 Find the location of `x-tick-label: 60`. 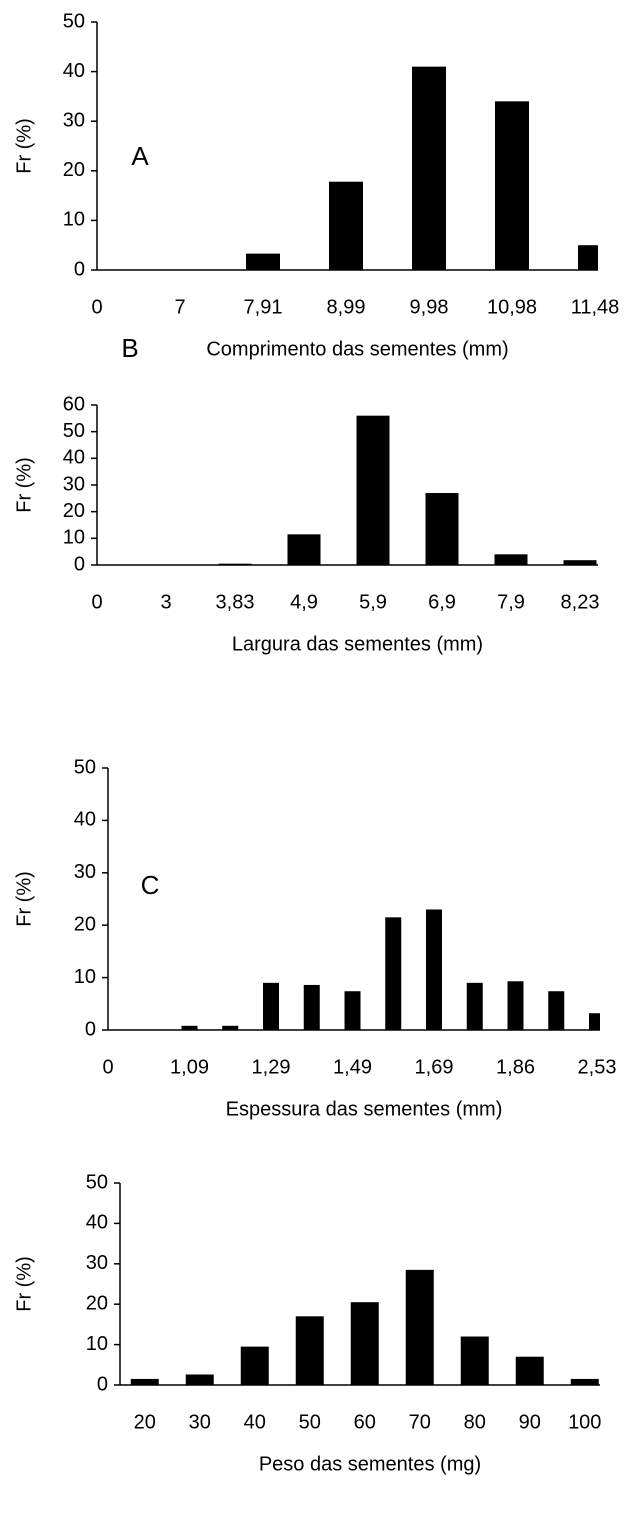

x-tick-label: 60 is located at coordinates (365, 1422).